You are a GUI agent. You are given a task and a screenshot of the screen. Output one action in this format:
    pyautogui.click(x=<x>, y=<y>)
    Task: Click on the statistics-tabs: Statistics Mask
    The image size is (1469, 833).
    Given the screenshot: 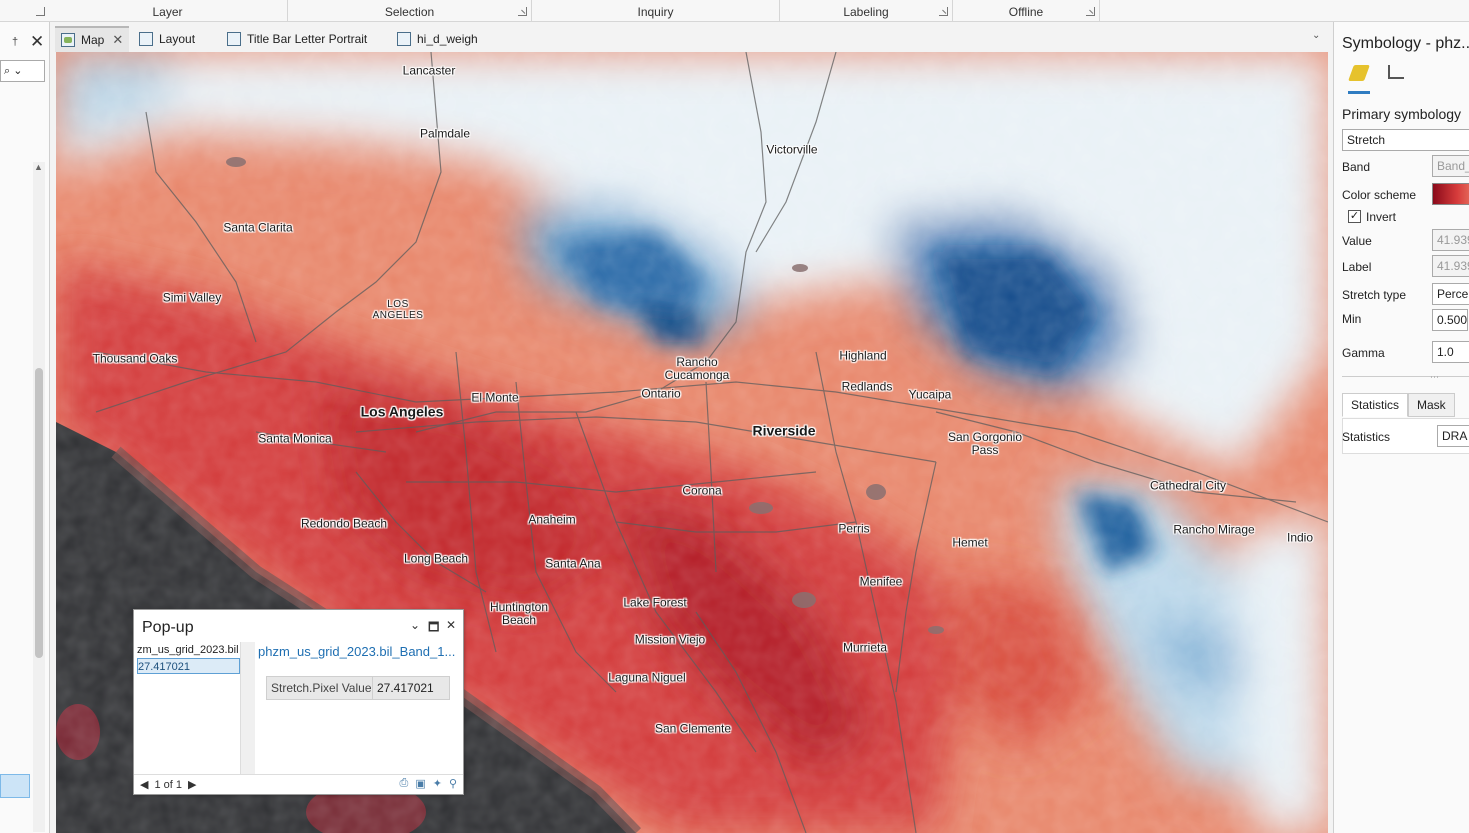 What is the action you would take?
    pyautogui.click(x=1398, y=405)
    